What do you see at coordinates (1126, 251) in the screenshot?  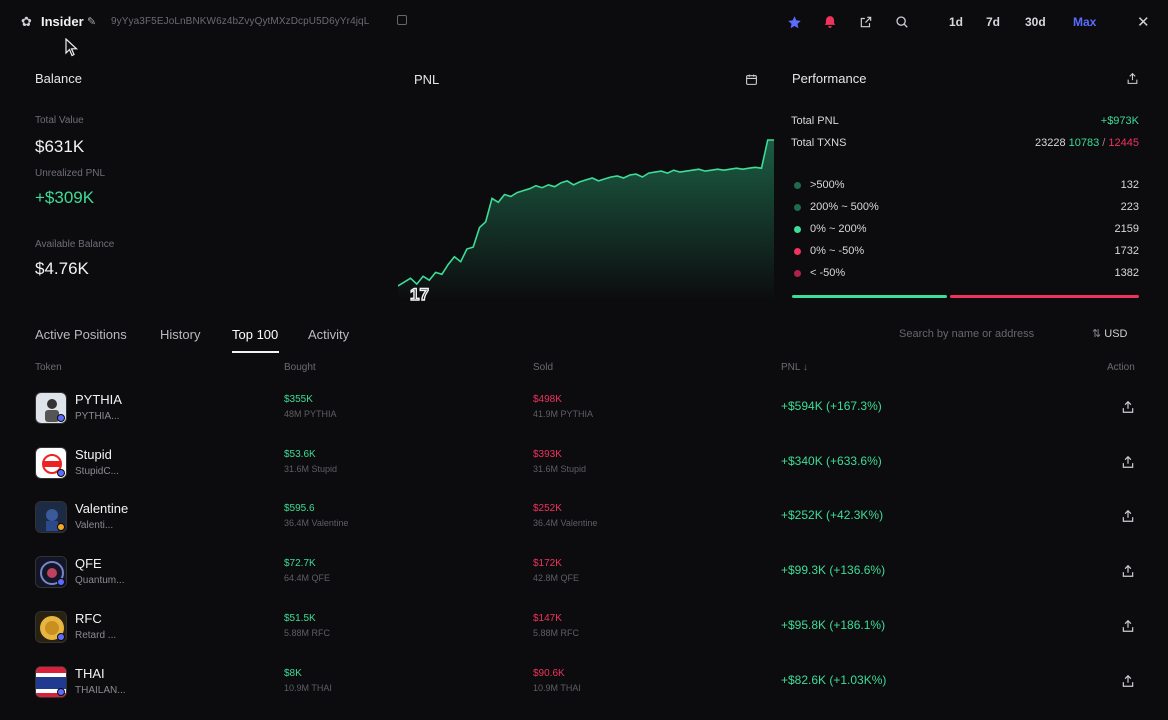 I see `bucket-value: 1732` at bounding box center [1126, 251].